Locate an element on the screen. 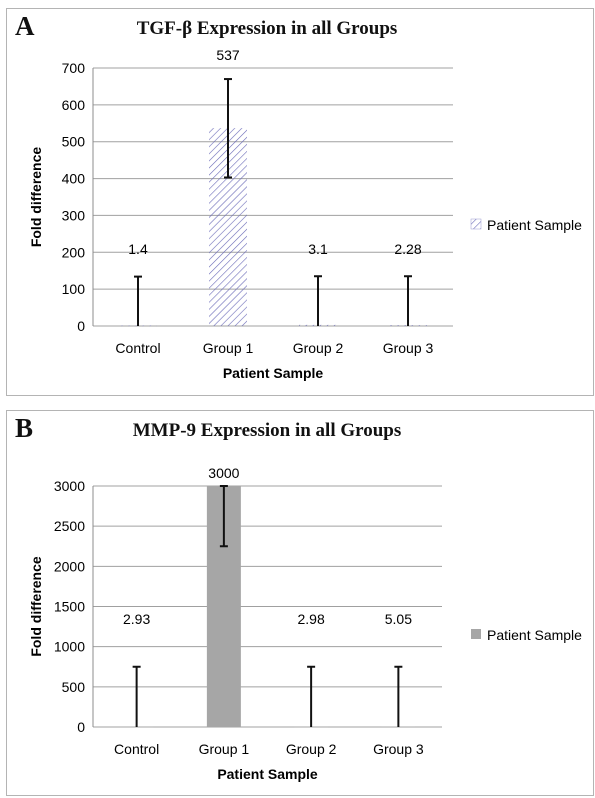 This screenshot has height=798, width=595. chart-title: MMP-9 Expression in all Groups is located at coordinates (267, 430).